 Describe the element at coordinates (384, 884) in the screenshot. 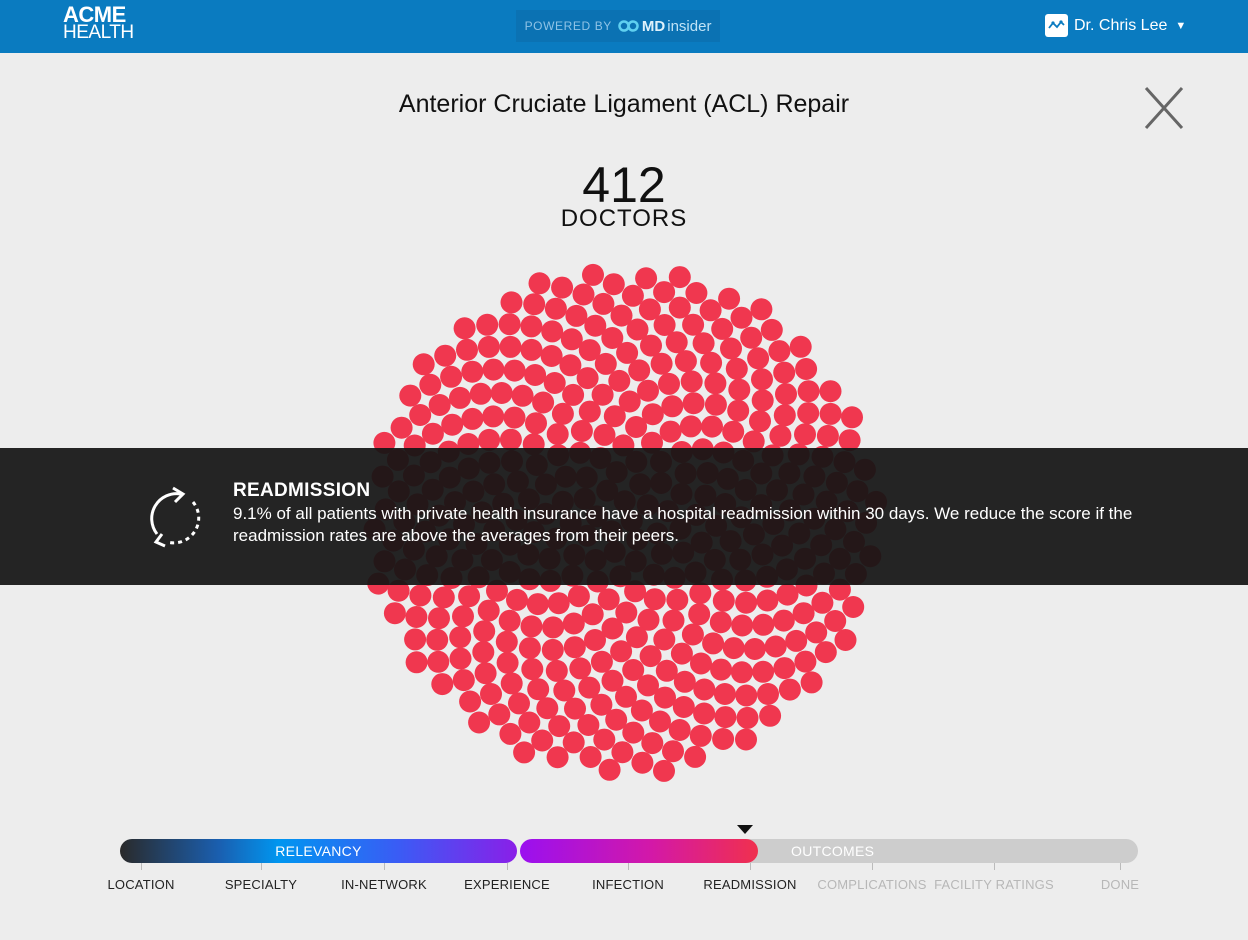

I see `step-in-network: IN-NETWORK` at that location.